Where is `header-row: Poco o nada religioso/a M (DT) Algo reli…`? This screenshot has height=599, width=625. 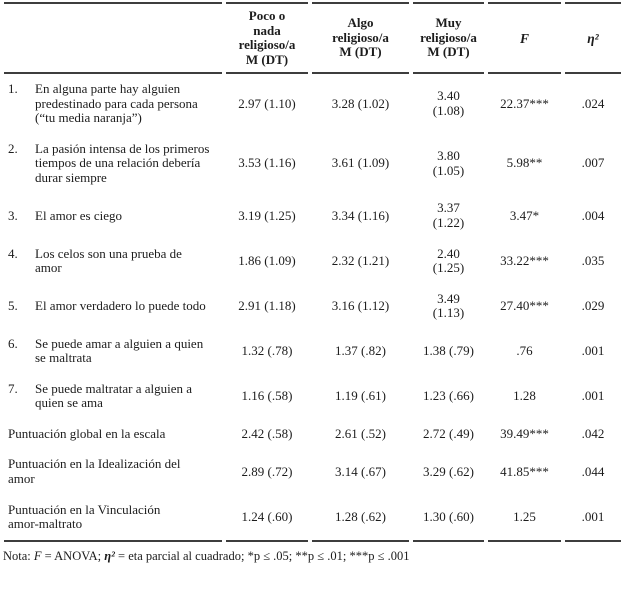 header-row: Poco o nada religioso/a M (DT) Algo reli… is located at coordinates (312, 38).